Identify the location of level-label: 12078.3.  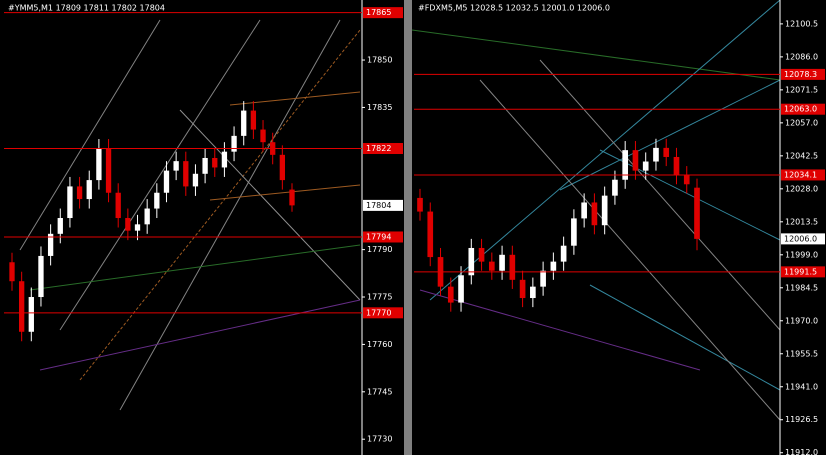
(800, 74).